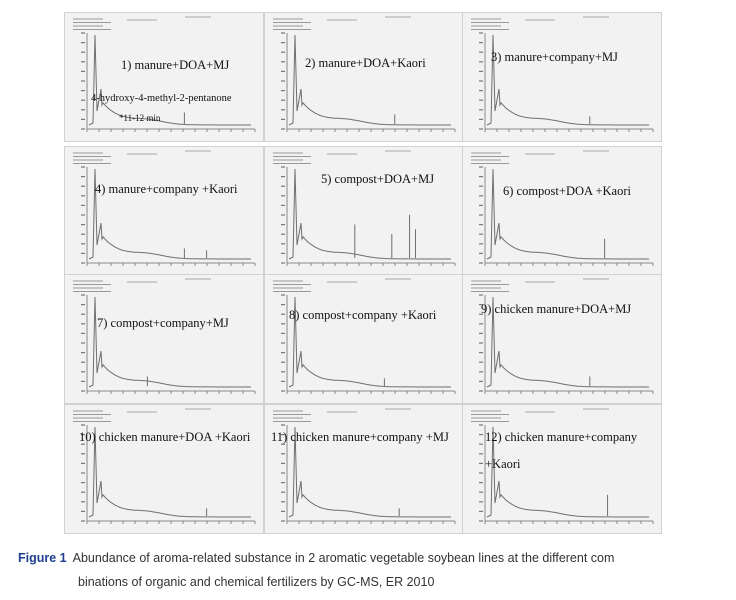 The height and width of the screenshot is (600, 736). What do you see at coordinates (140, 118) in the screenshot?
I see `retention-time-annotation: *11-12 min` at bounding box center [140, 118].